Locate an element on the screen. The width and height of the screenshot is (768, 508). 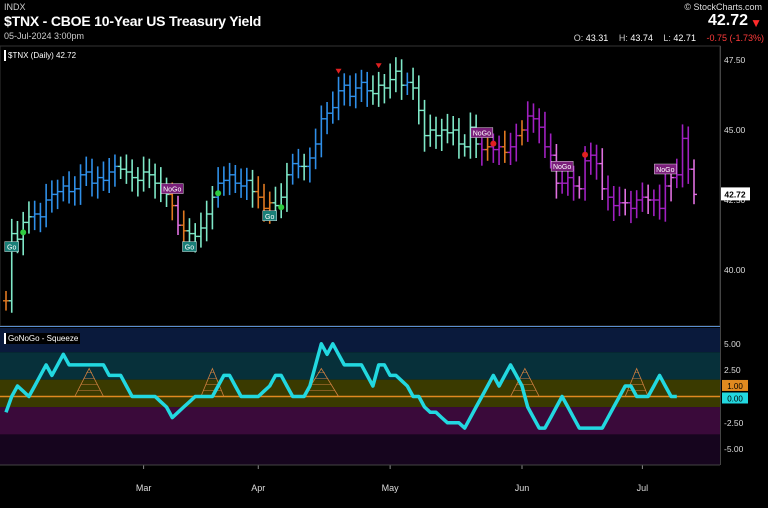
signal-tag-label: NoGo is located at coordinates (172, 190).